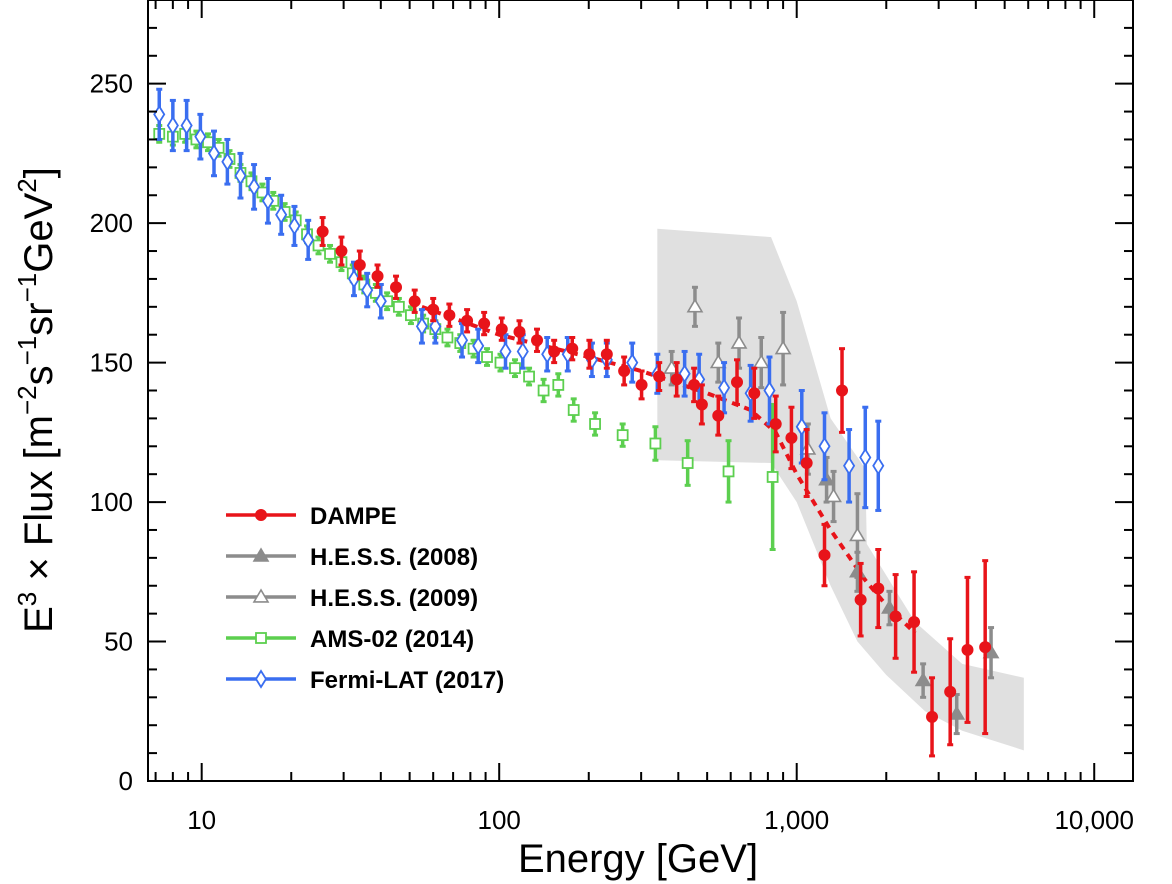 This screenshot has width=1172, height=884. Describe the element at coordinates (394, 598) in the screenshot. I see `legend-label: H.E.S.S. (2009)` at that location.